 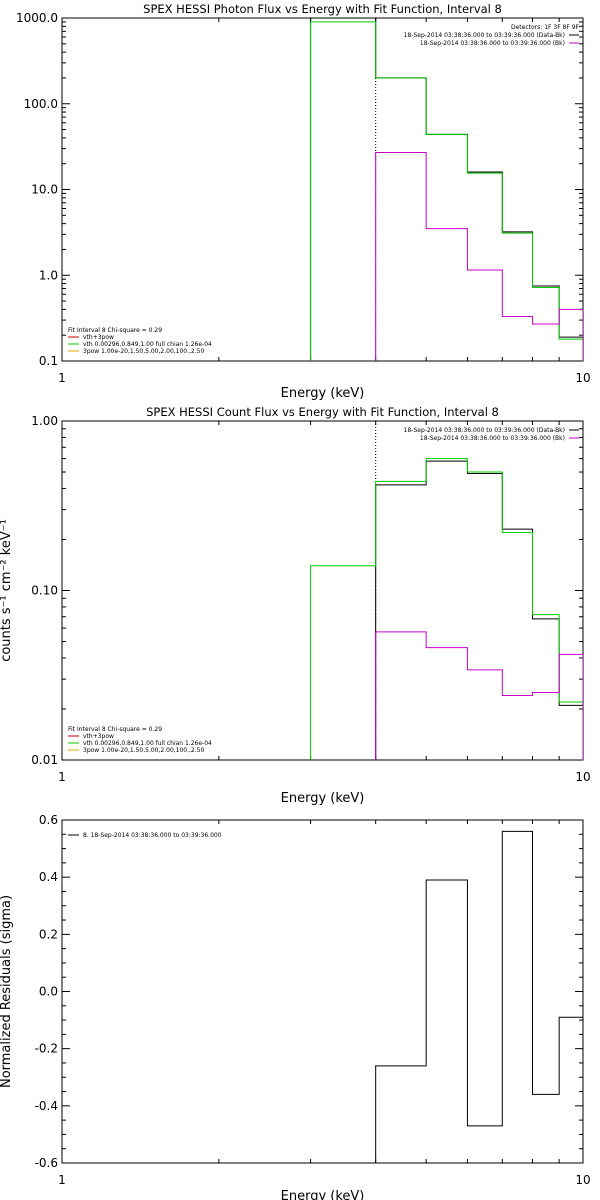 What do you see at coordinates (46, 1049) in the screenshot?
I see `y-tick-label: -0.2` at bounding box center [46, 1049].